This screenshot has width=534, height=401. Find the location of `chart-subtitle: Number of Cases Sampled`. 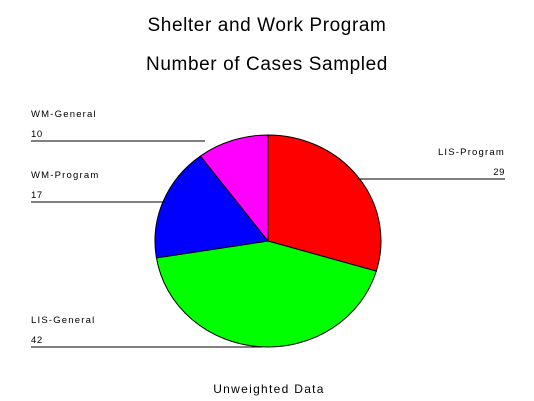

chart-subtitle: Number of Cases Sampled is located at coordinates (267, 64).